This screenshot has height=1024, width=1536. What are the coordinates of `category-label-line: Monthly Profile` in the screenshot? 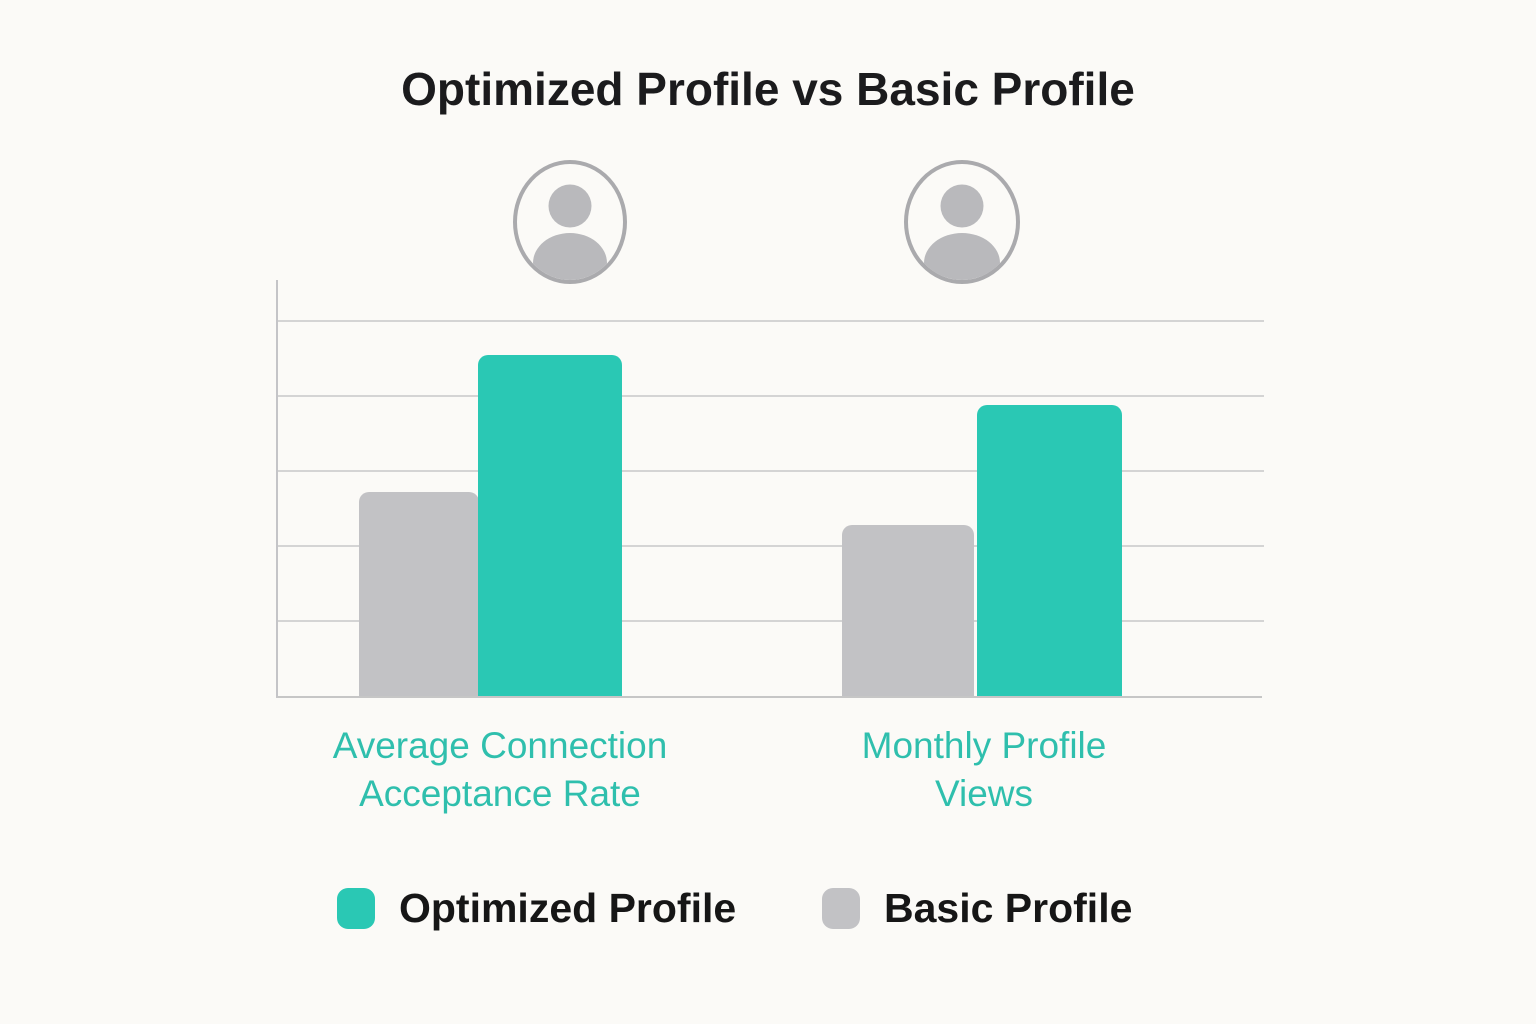 It's located at (984, 745).